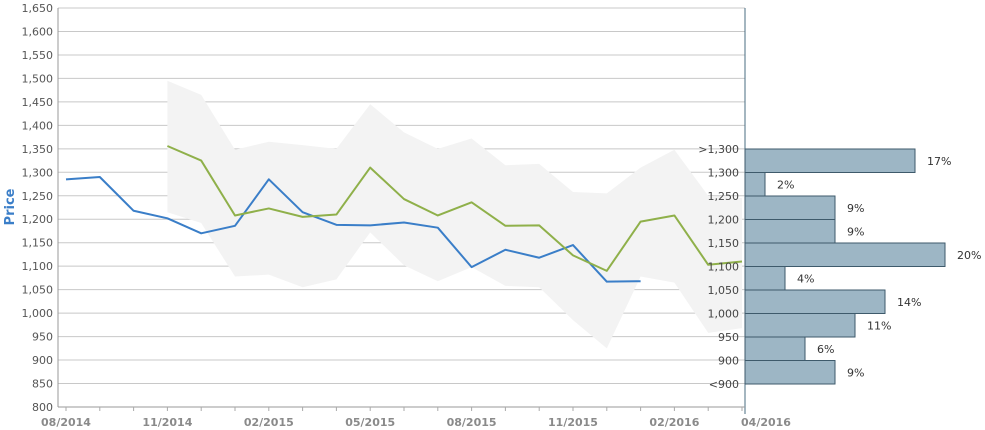 Image resolution: width=985 pixels, height=430 pixels. I want to click on x-tick-label: 05/2015, so click(370, 422).